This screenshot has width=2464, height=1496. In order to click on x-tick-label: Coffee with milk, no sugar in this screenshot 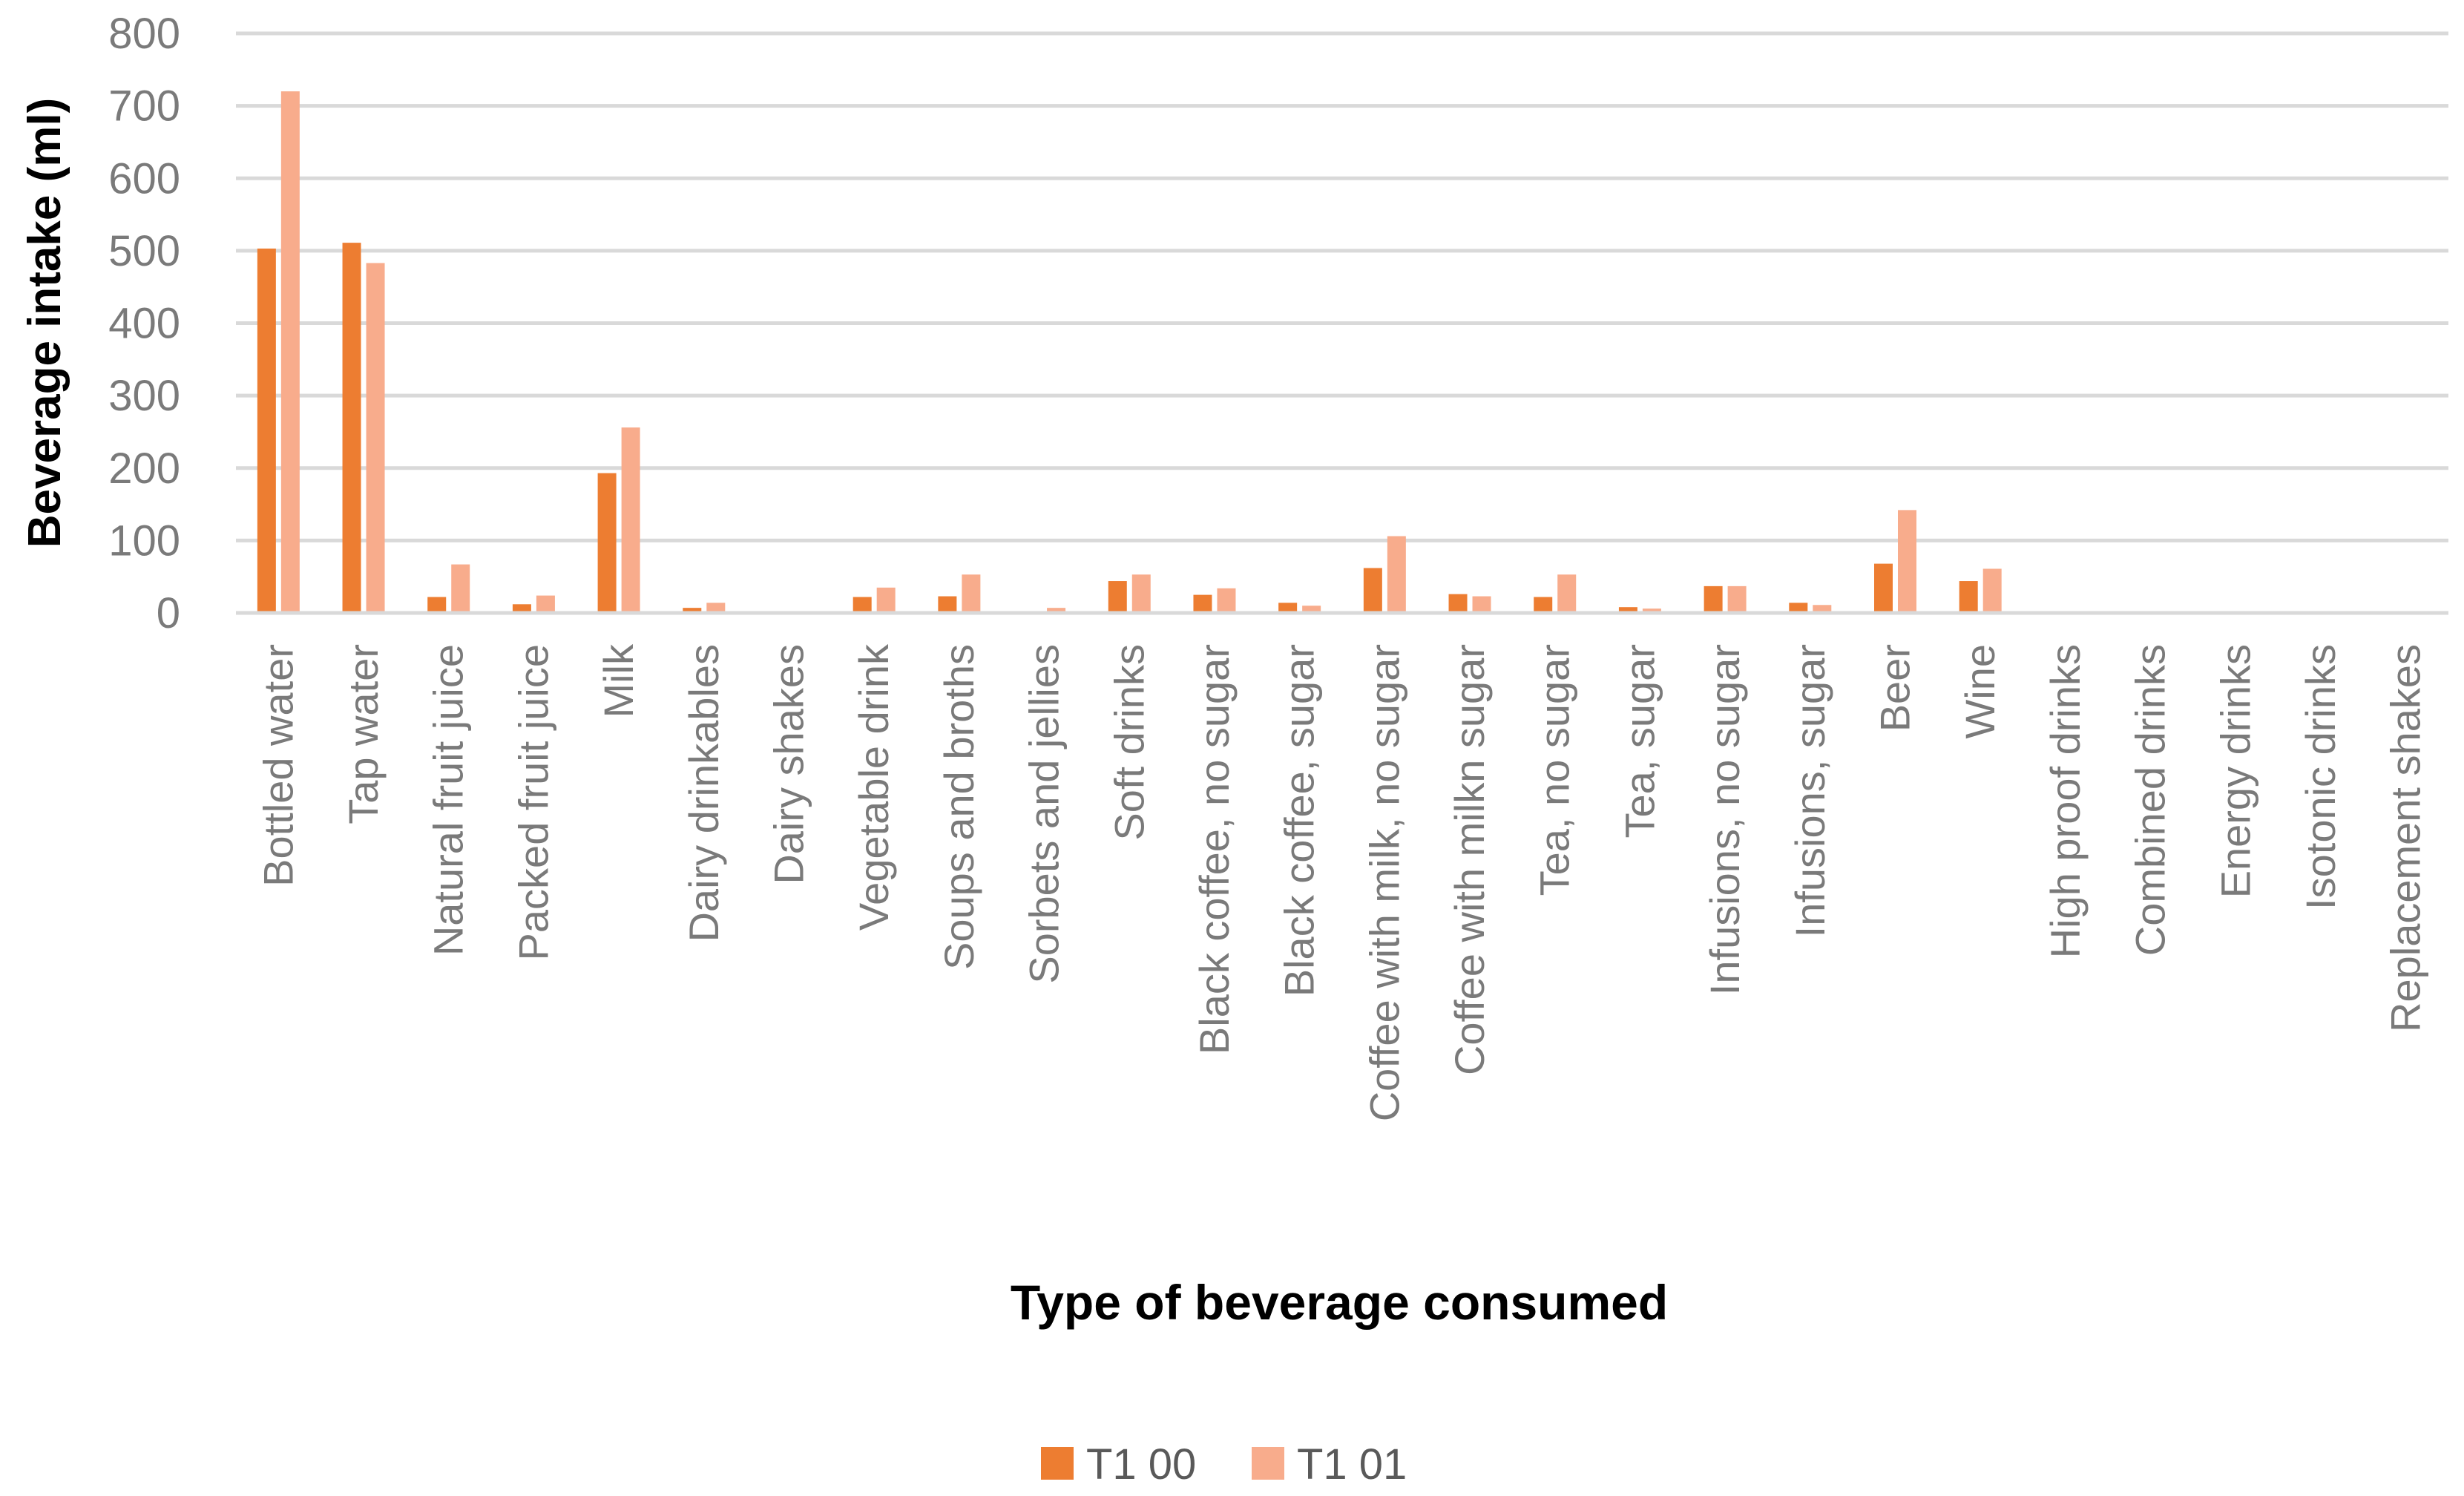, I will do `click(1384, 882)`.